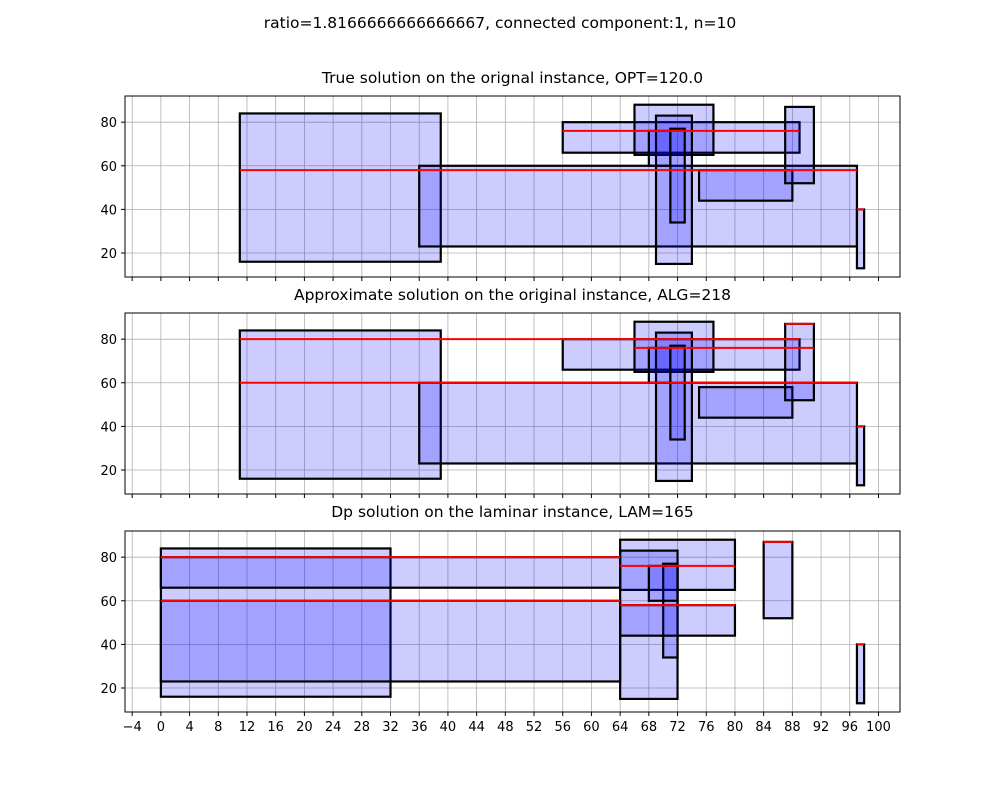 The width and height of the screenshot is (1000, 800). Describe the element at coordinates (505, 727) in the screenshot. I see `x-tick-label: 48` at that location.